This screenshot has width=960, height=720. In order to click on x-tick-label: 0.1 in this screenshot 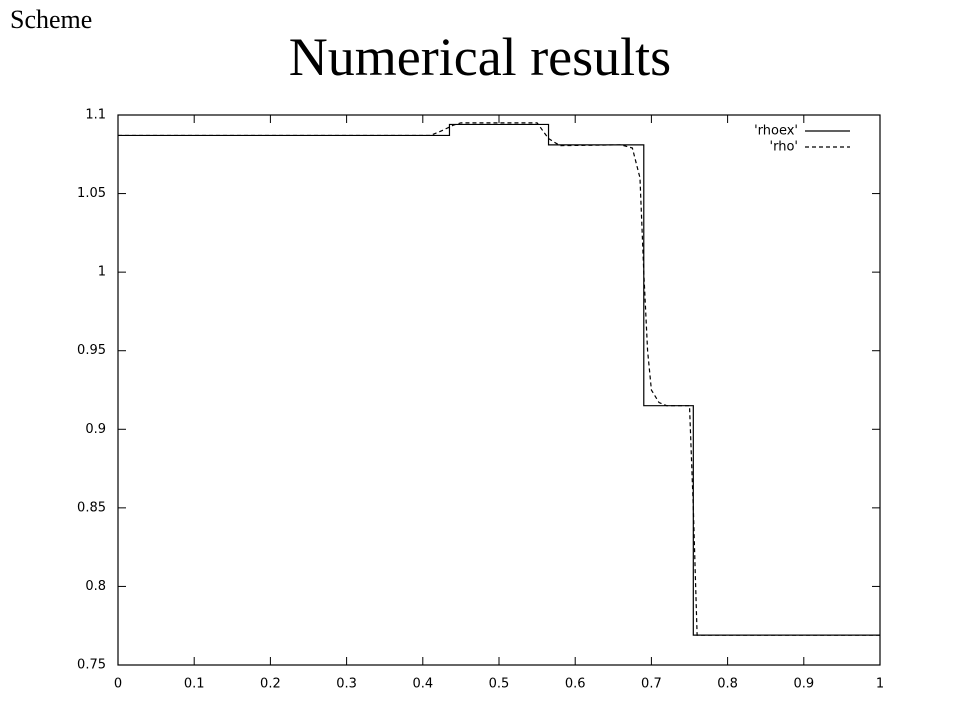, I will do `click(194, 684)`.